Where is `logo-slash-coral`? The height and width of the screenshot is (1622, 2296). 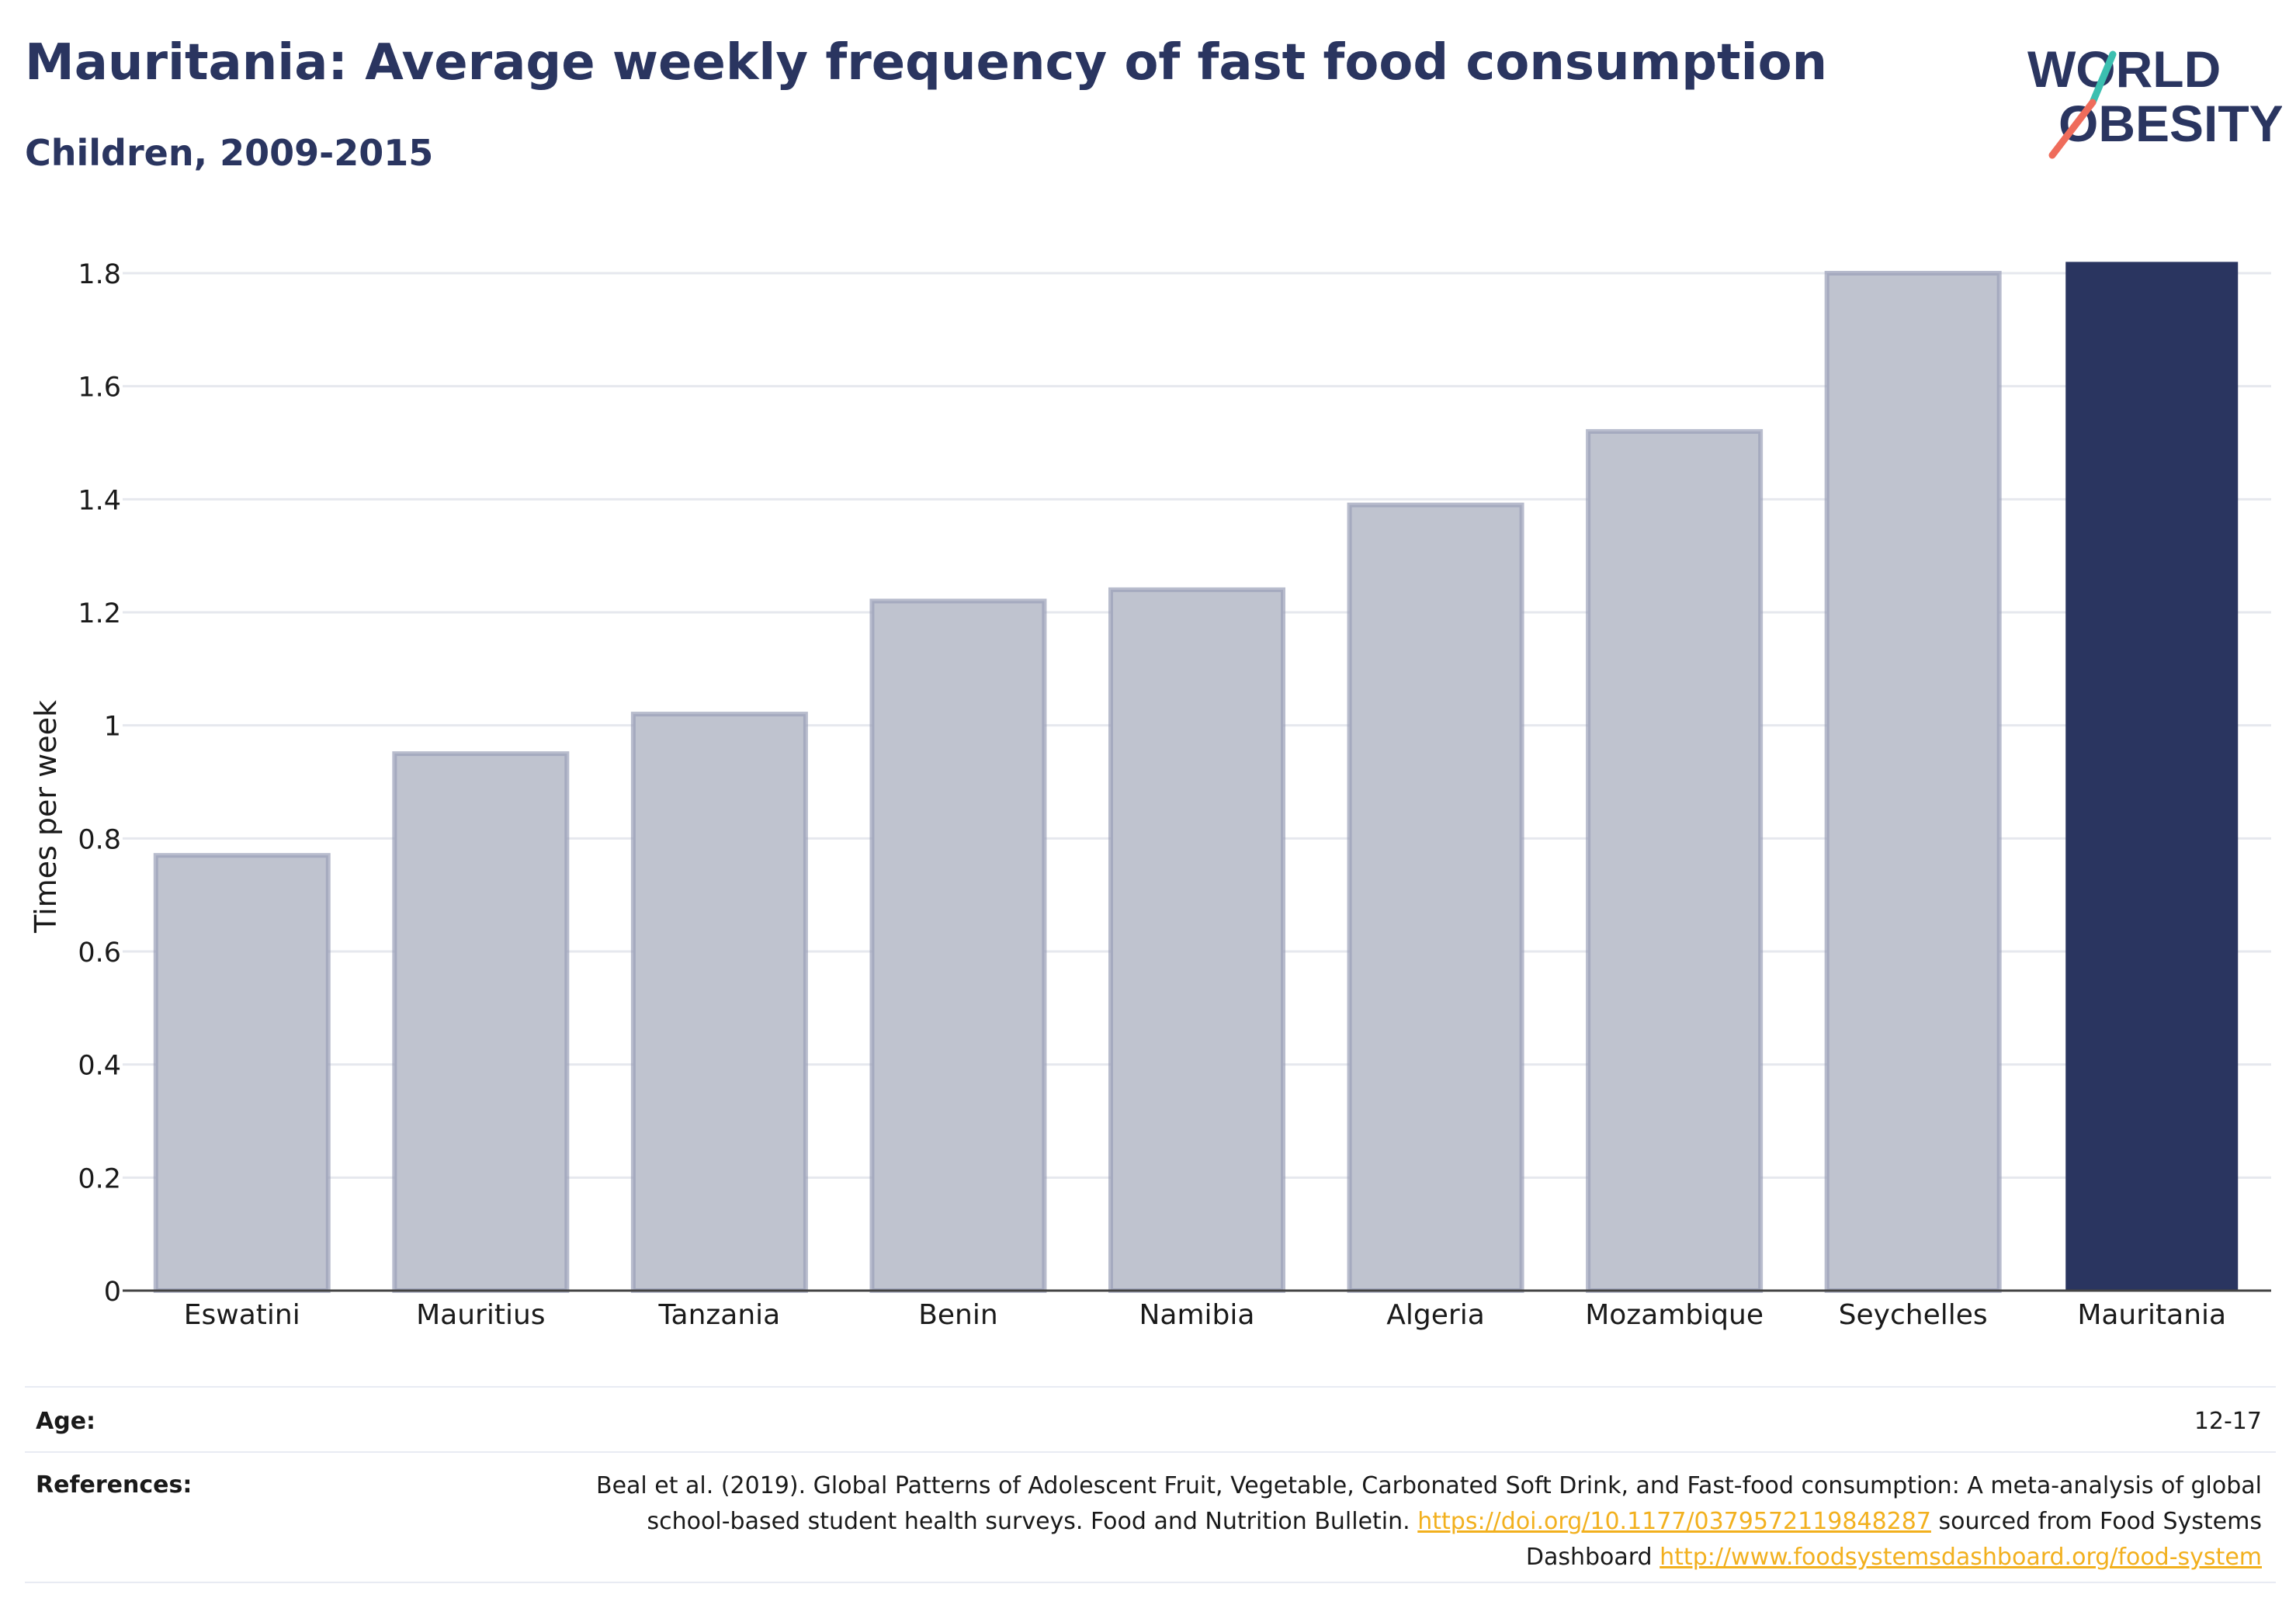 logo-slash-coral is located at coordinates (2072, 129).